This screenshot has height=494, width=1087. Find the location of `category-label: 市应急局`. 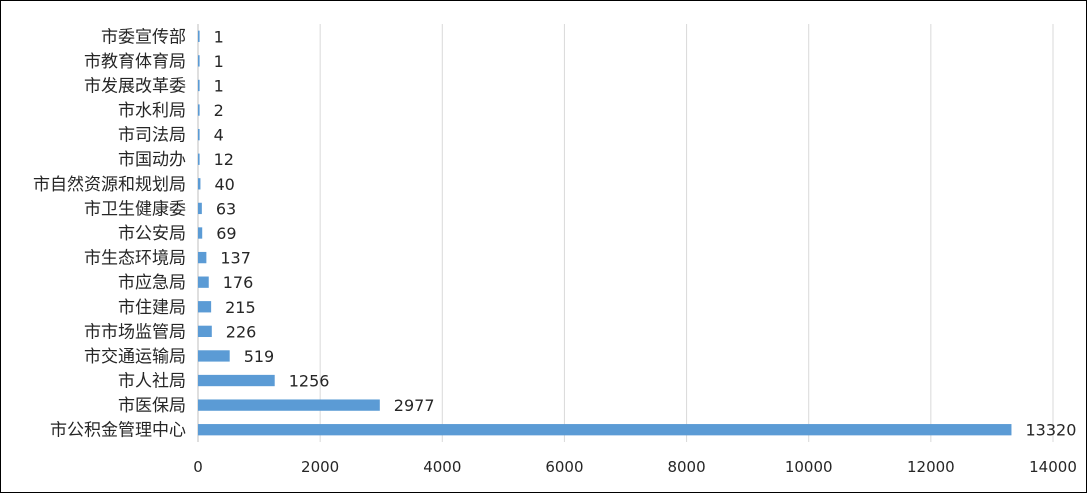

category-label: 市应急局 is located at coordinates (152, 283).